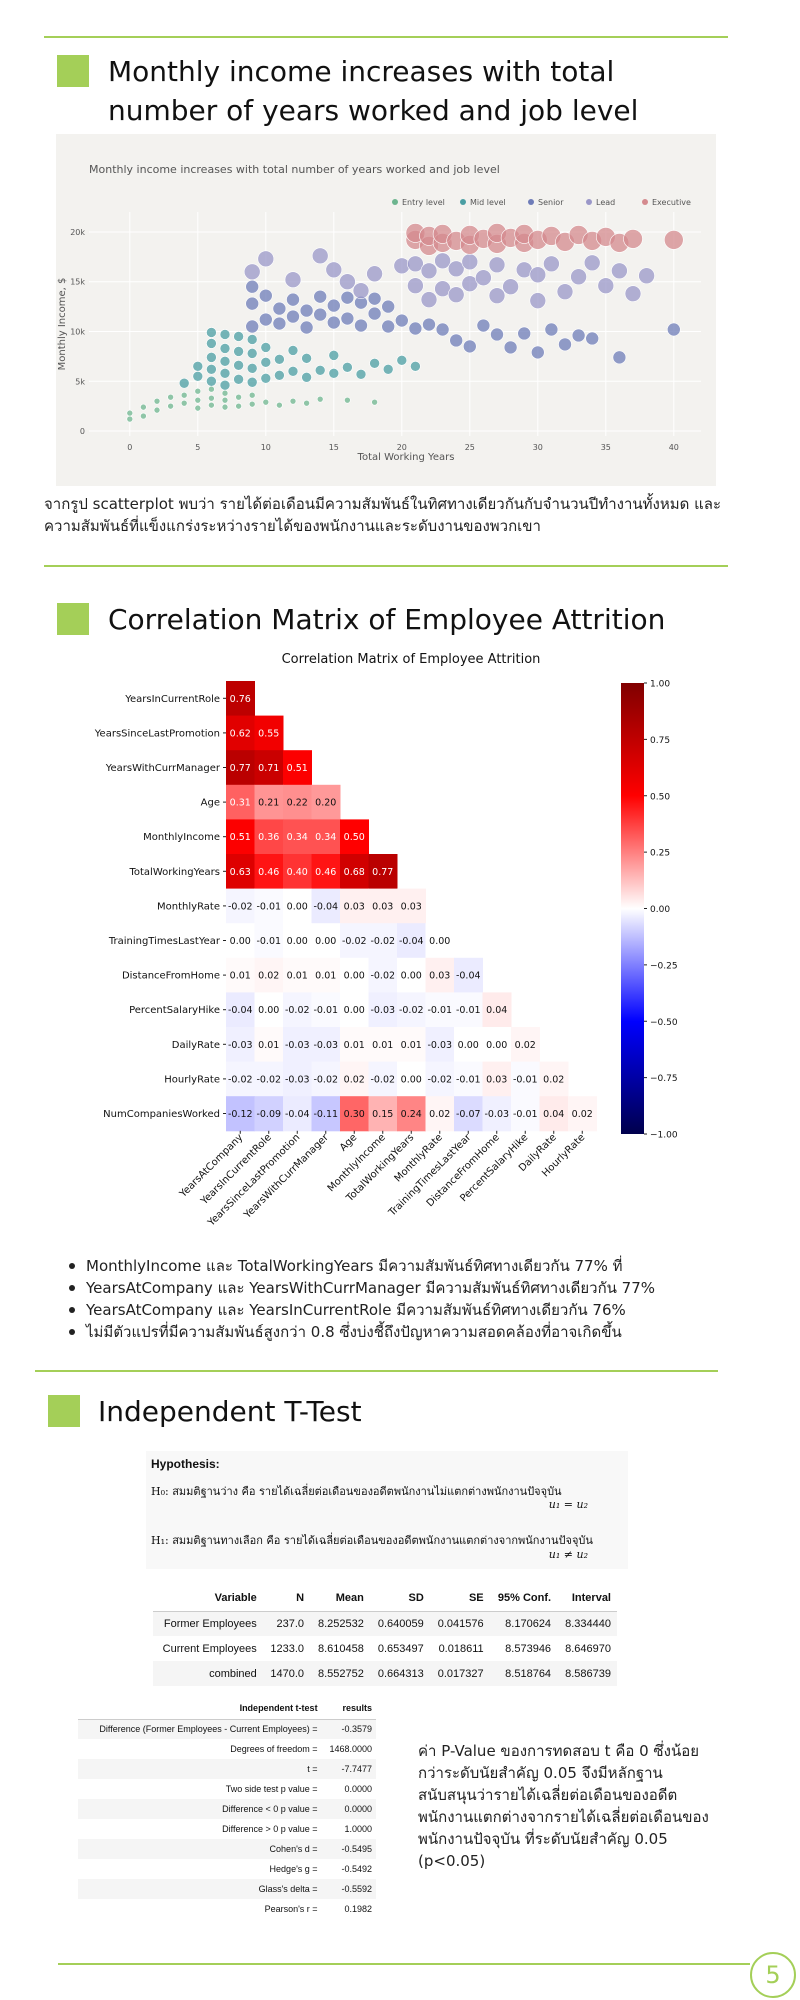 This screenshot has height=2000, width=800. Describe the element at coordinates (488, 202) in the screenshot. I see `legend-label: Mid level` at that location.